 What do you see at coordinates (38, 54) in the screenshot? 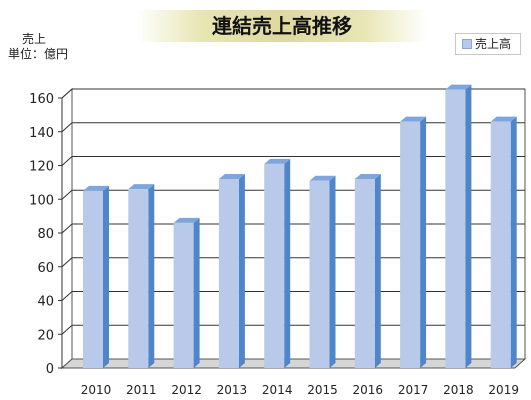
I see `unit-label-line-2: 単位：億円` at bounding box center [38, 54].